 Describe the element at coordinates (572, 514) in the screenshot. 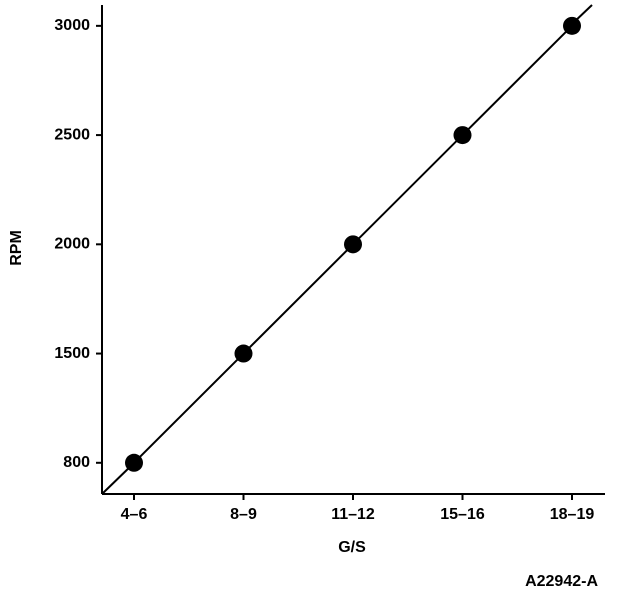

I see `x-tick-label: 18–19` at that location.